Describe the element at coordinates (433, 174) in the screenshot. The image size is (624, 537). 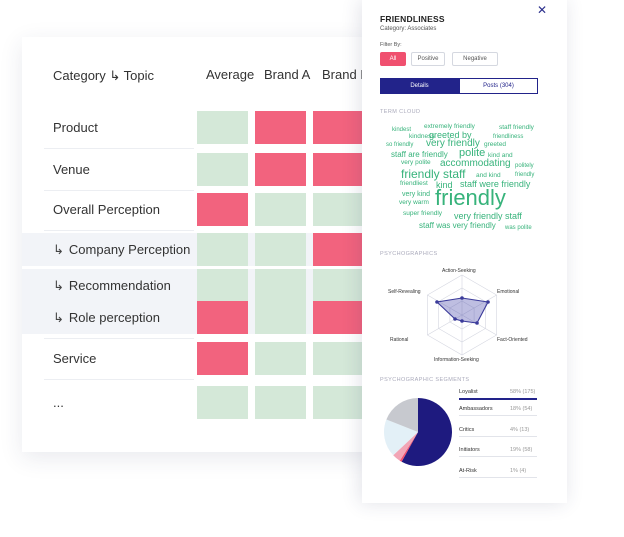
I see `term-cloud-word: friendly staff` at that location.